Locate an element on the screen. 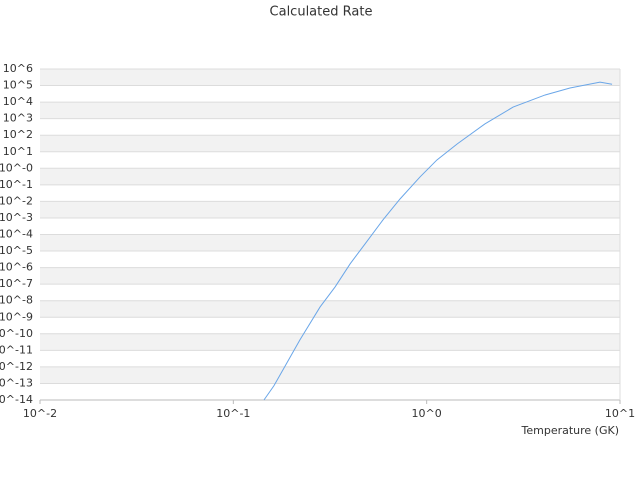  y-tick-label: 10^-3 is located at coordinates (16, 217).